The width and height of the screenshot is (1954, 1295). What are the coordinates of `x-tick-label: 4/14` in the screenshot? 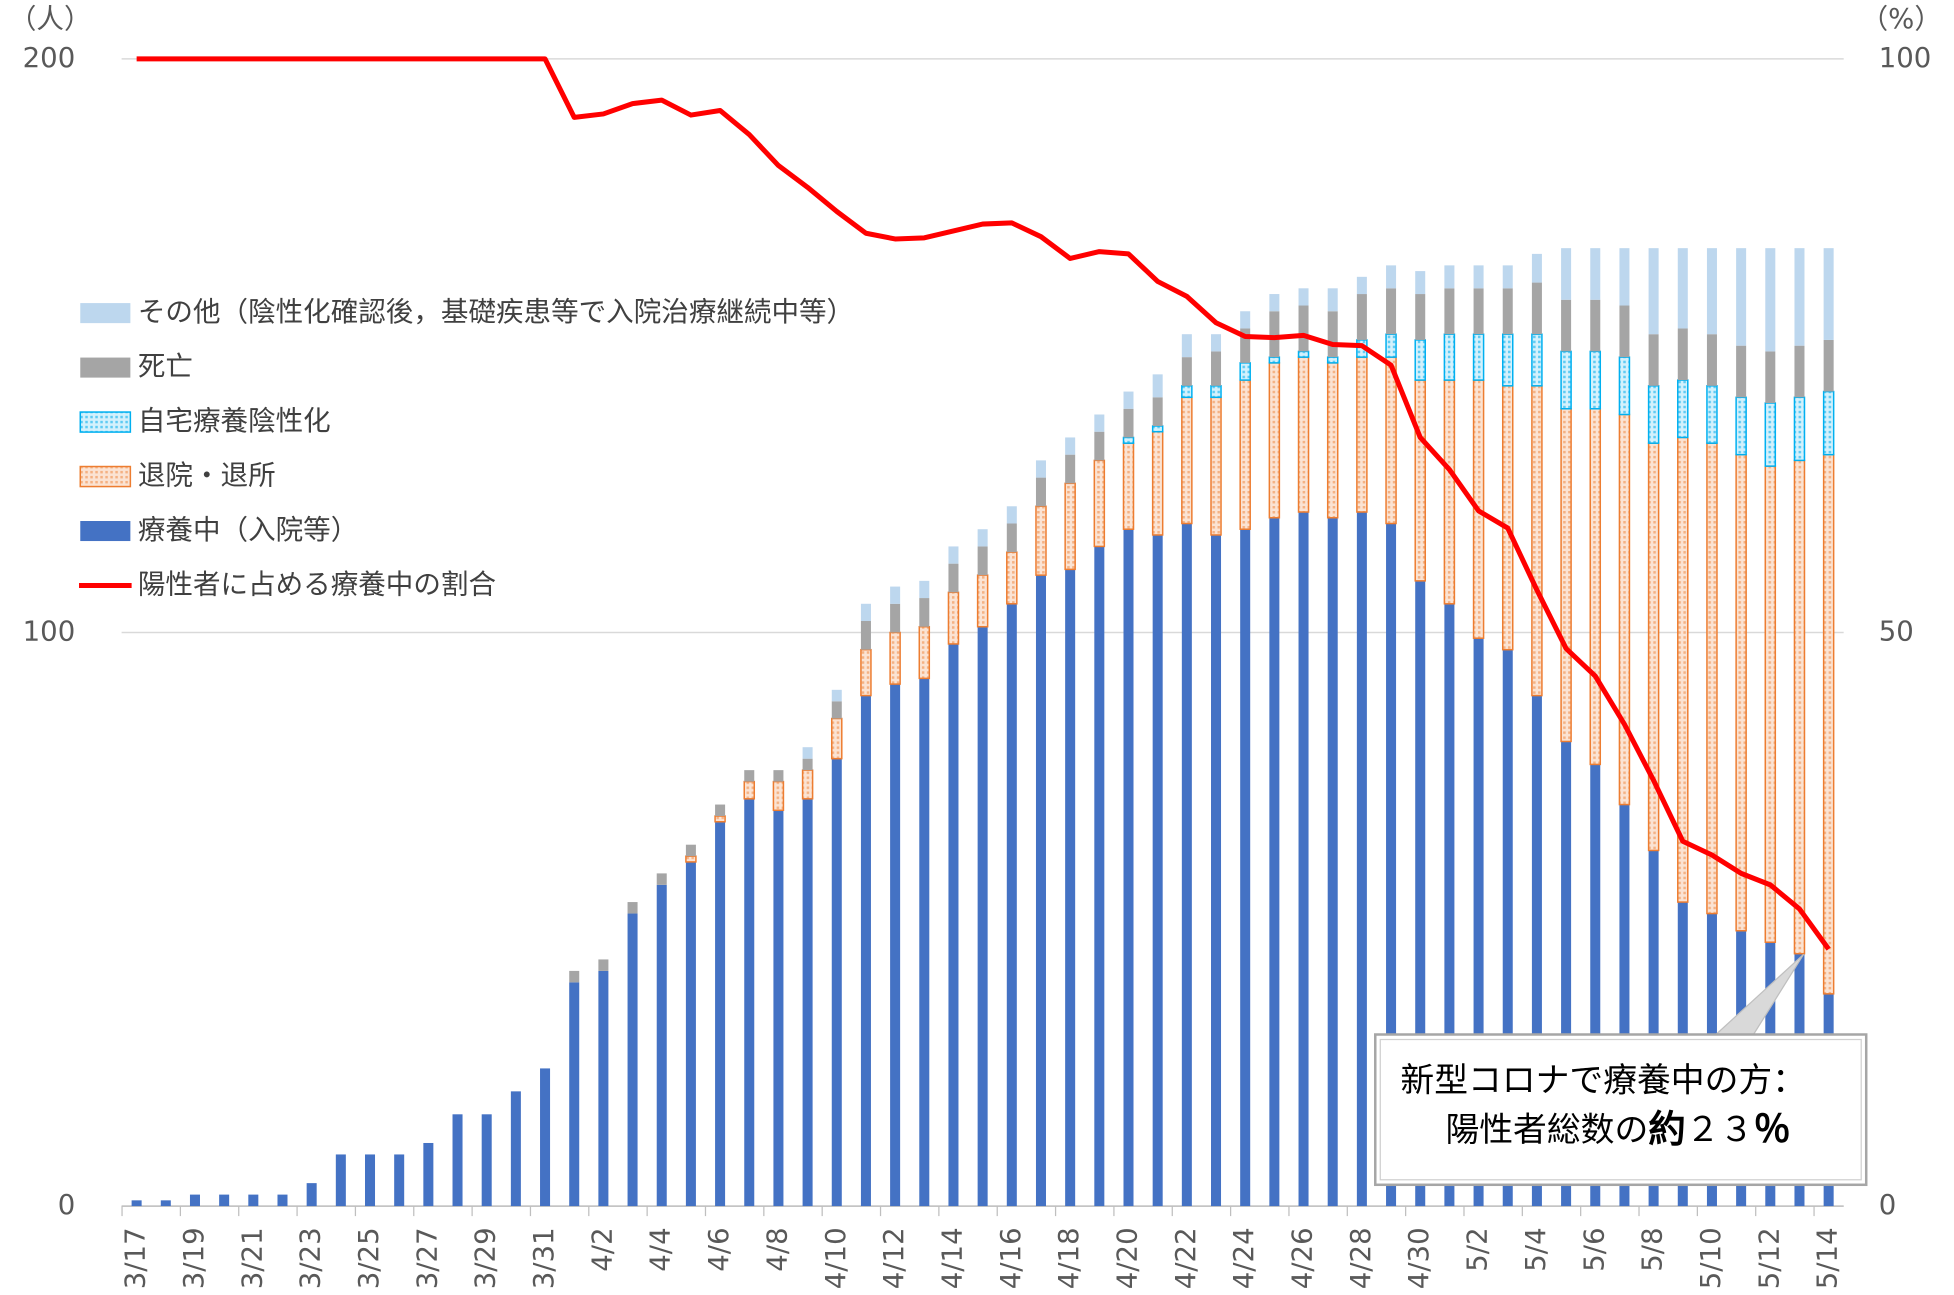 It's located at (952, 1258).